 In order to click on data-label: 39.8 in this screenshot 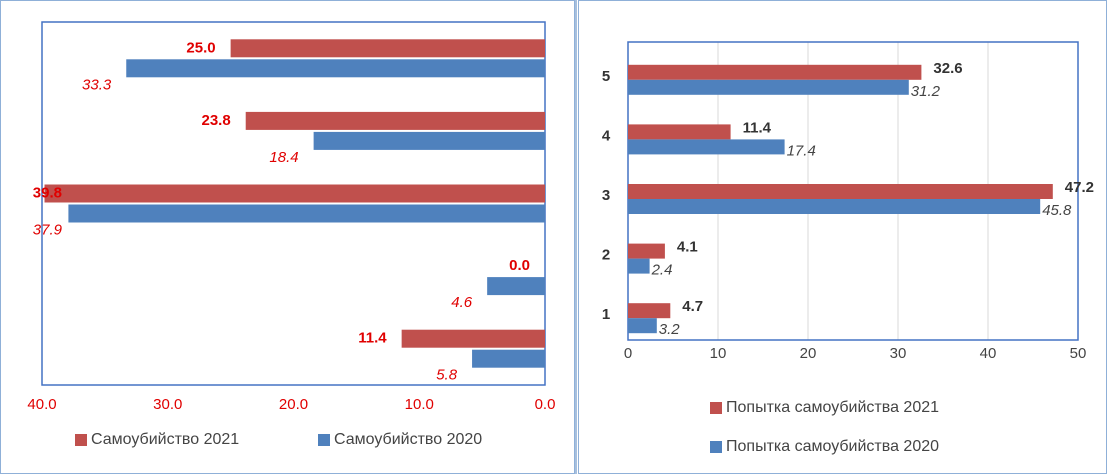, I will do `click(47, 192)`.